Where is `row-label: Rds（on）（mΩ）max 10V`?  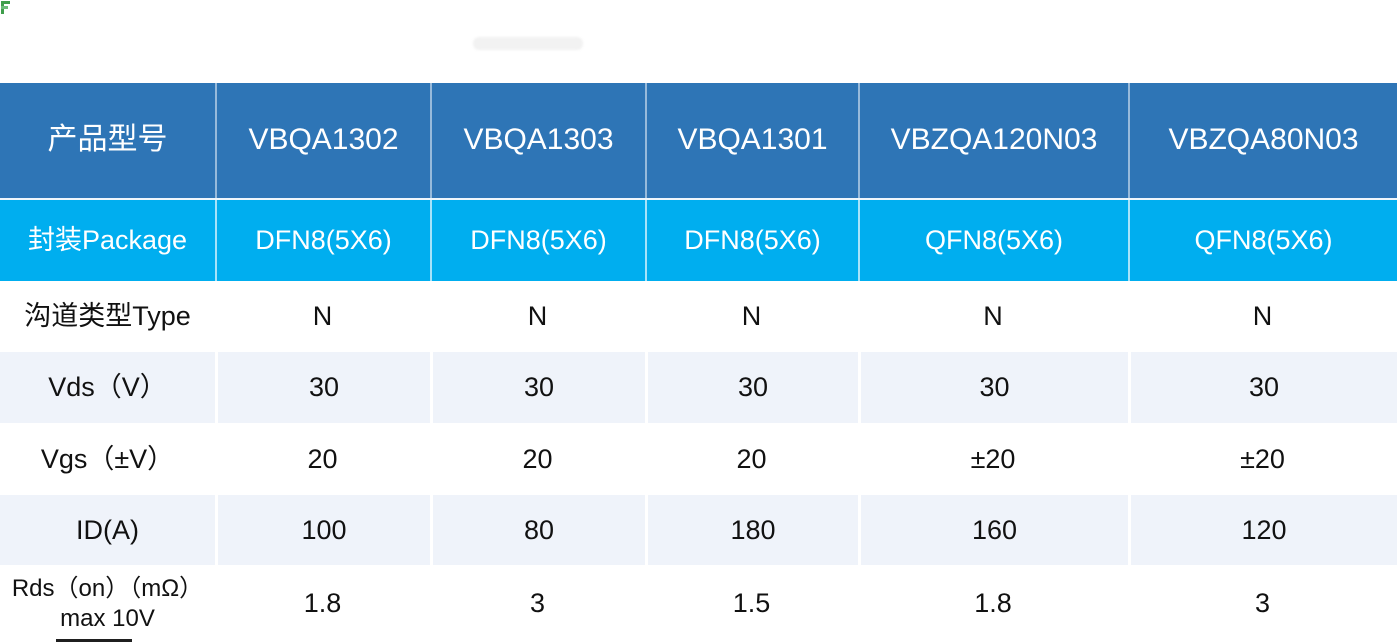 row-label: Rds（on）（mΩ）max 10V is located at coordinates (107, 603).